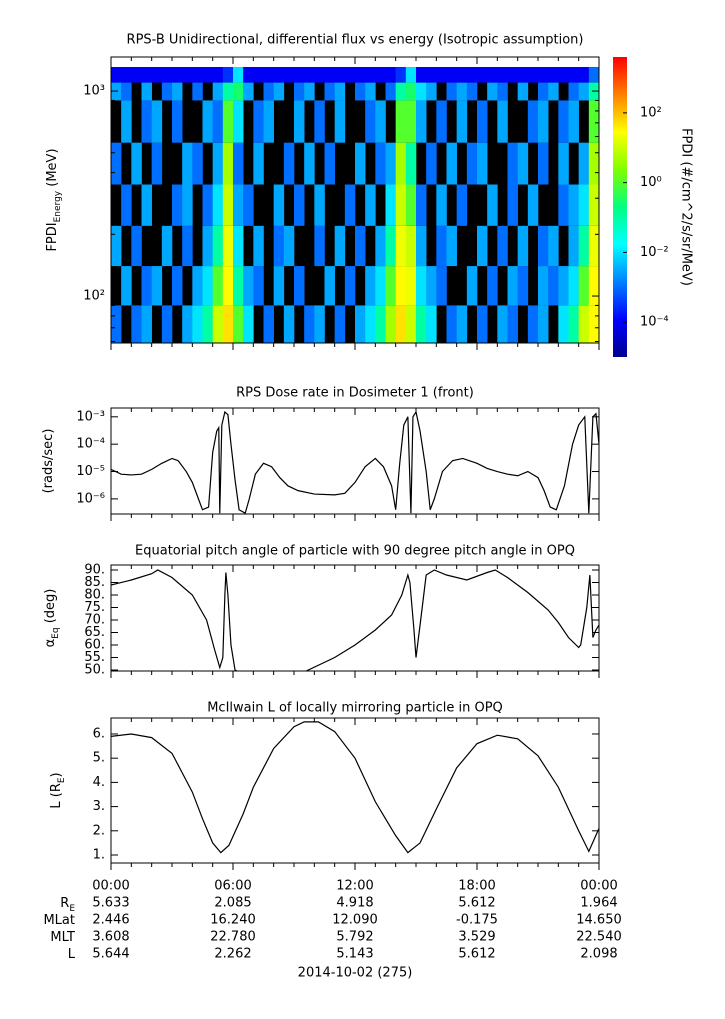  What do you see at coordinates (599, 920) in the screenshot?
I see `ephemeris-value: 14.650` at bounding box center [599, 920].